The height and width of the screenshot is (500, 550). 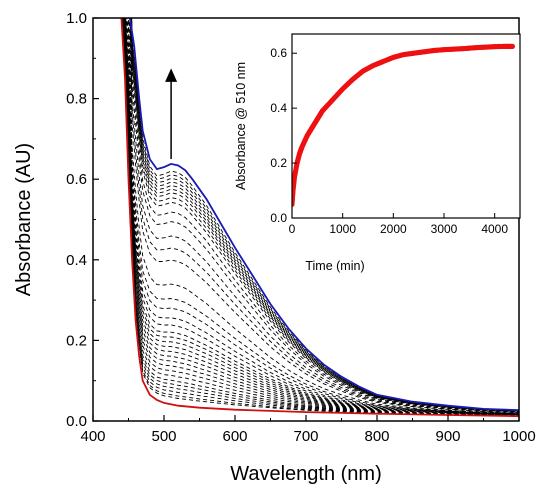 I want to click on main-x-tick-label: 1000, so click(x=518, y=436).